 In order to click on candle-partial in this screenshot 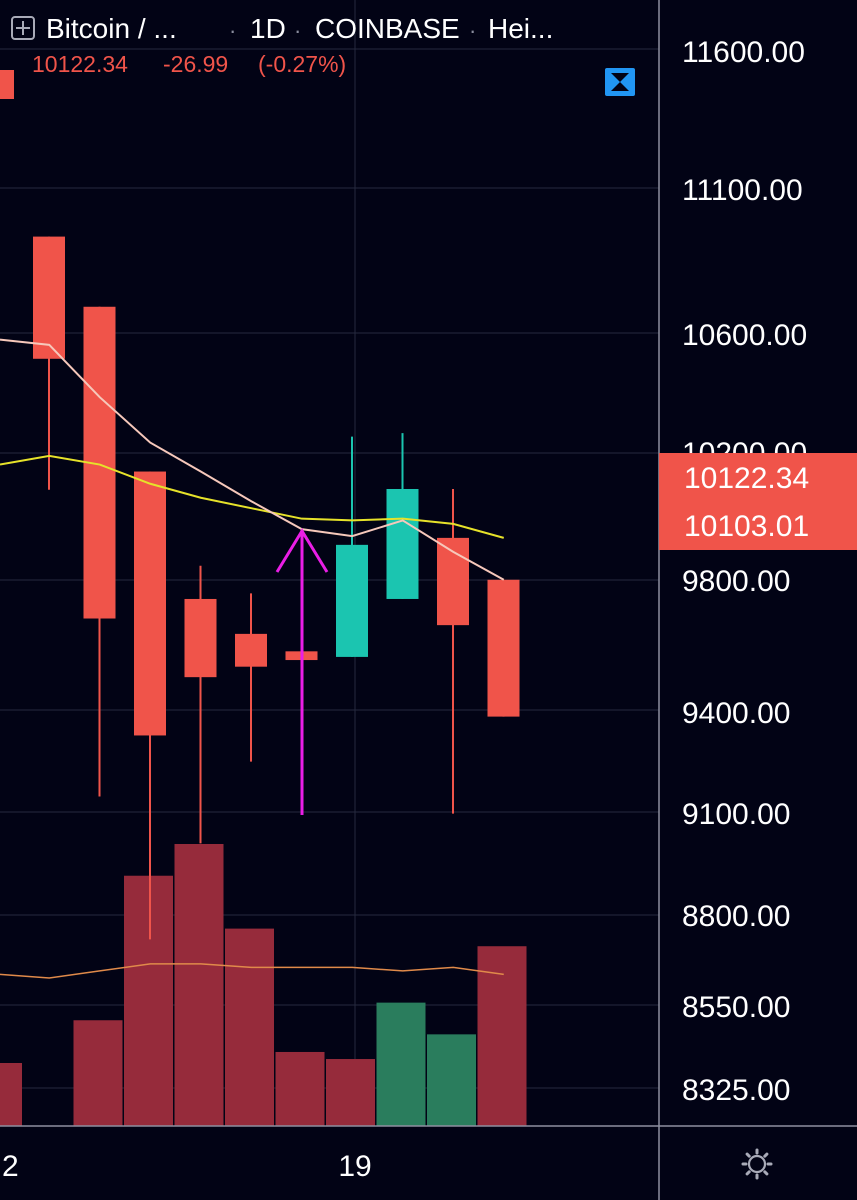, I will do `click(7, 84)`.